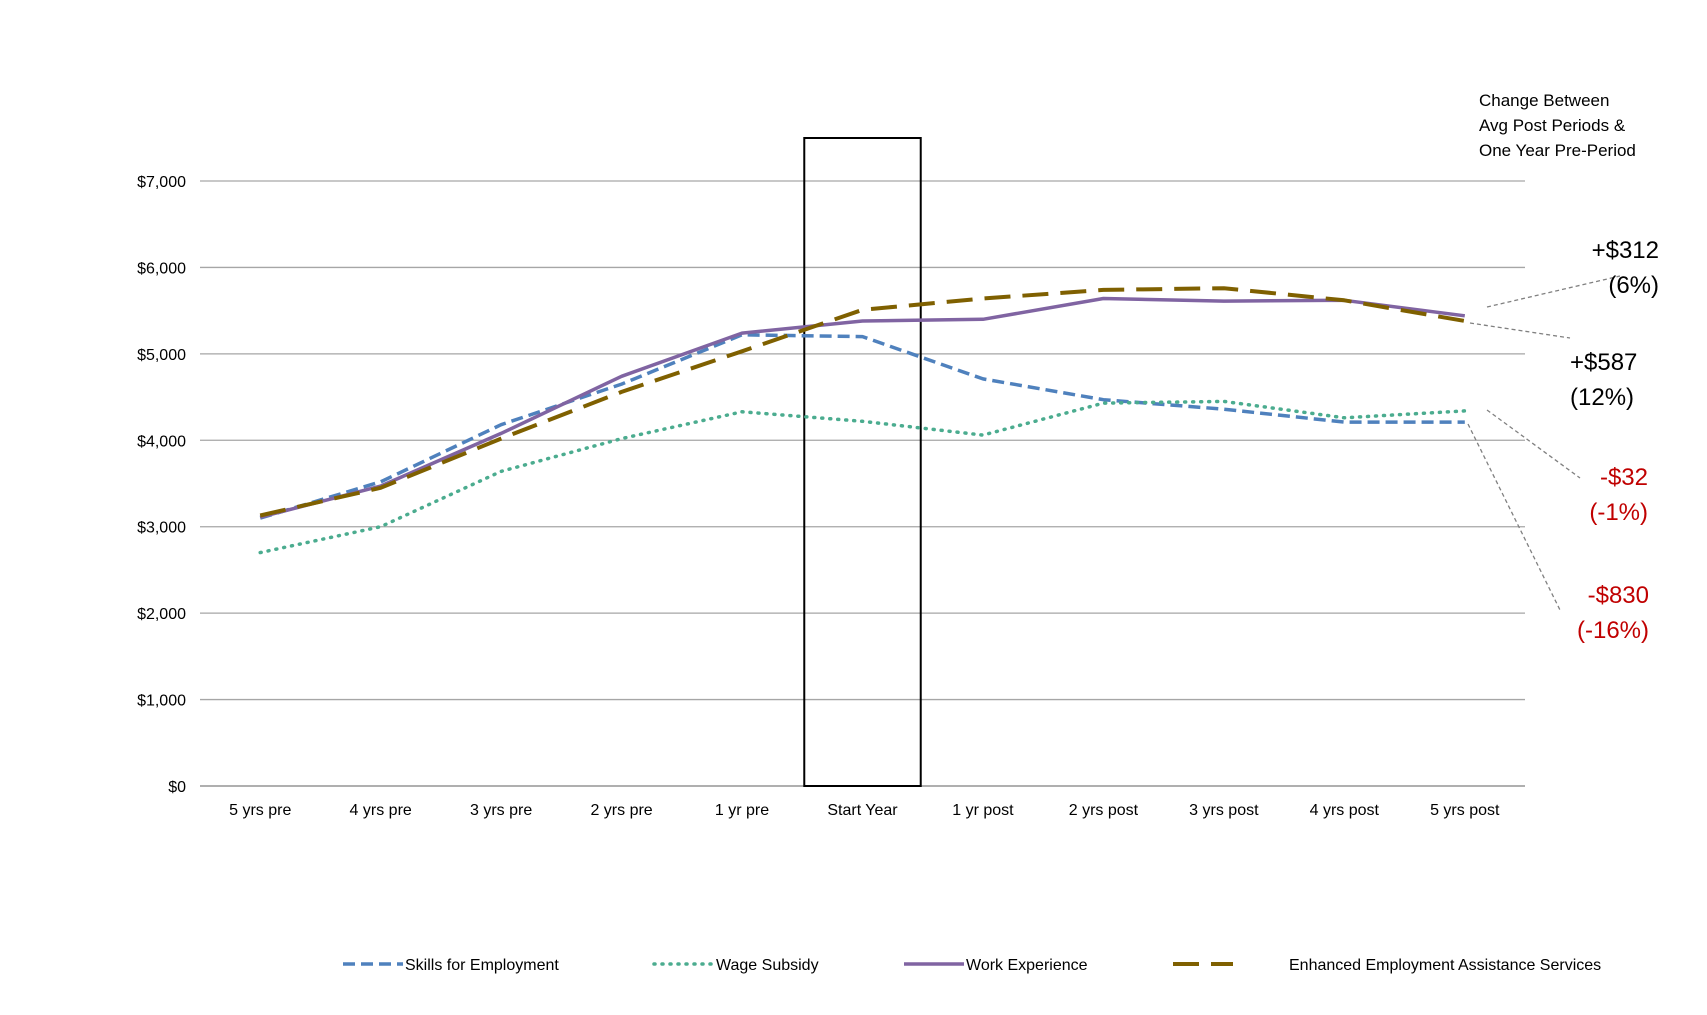 The width and height of the screenshot is (1707, 1015). What do you see at coordinates (1618, 512) in the screenshot?
I see `annotation-change-percent-wage-subsidy: (-1%)` at bounding box center [1618, 512].